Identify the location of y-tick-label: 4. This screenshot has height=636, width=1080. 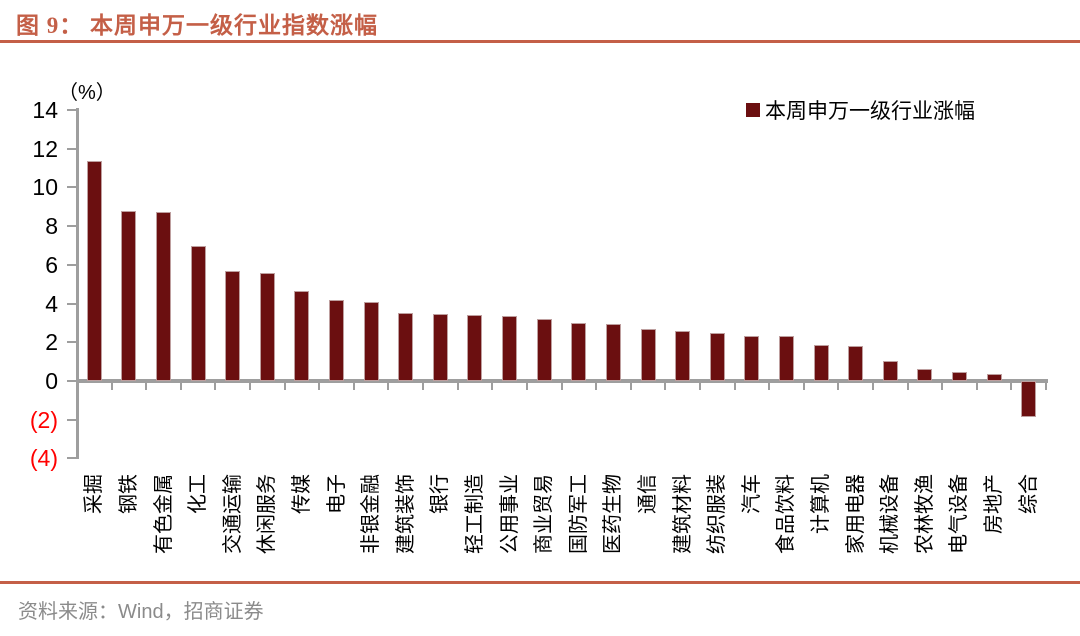
(51, 303).